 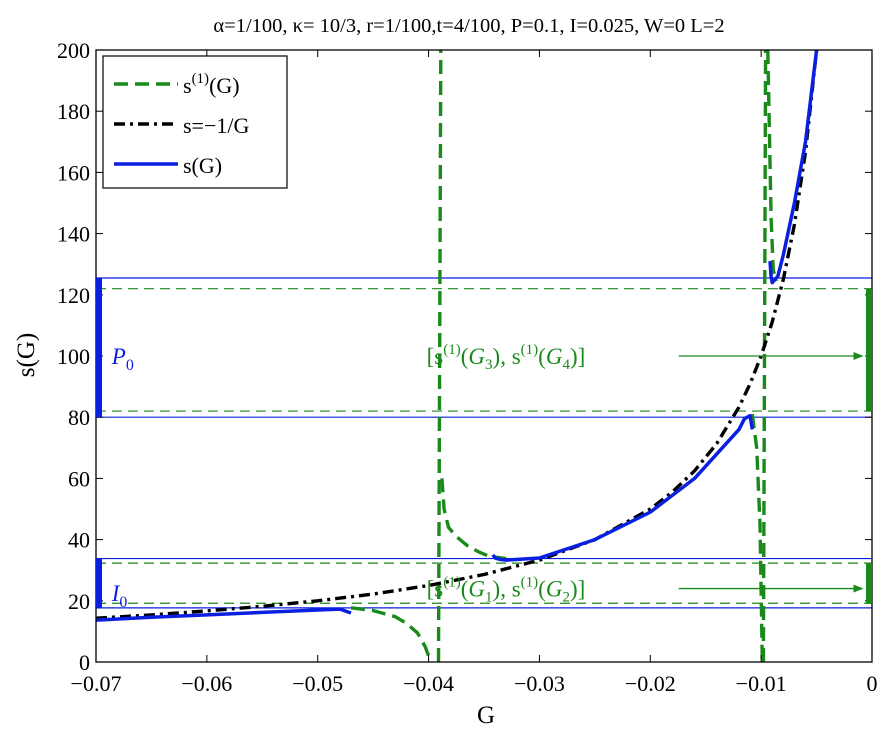 What do you see at coordinates (211, 84) in the screenshot?
I see `legend-label: s(1)(G)` at bounding box center [211, 84].